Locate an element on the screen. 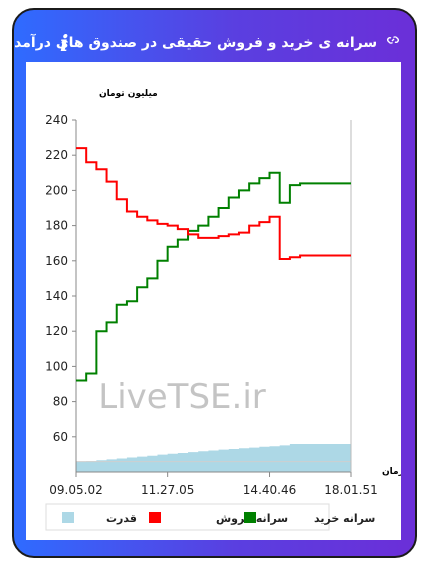  y-tick-label: 160 is located at coordinates (56, 261).